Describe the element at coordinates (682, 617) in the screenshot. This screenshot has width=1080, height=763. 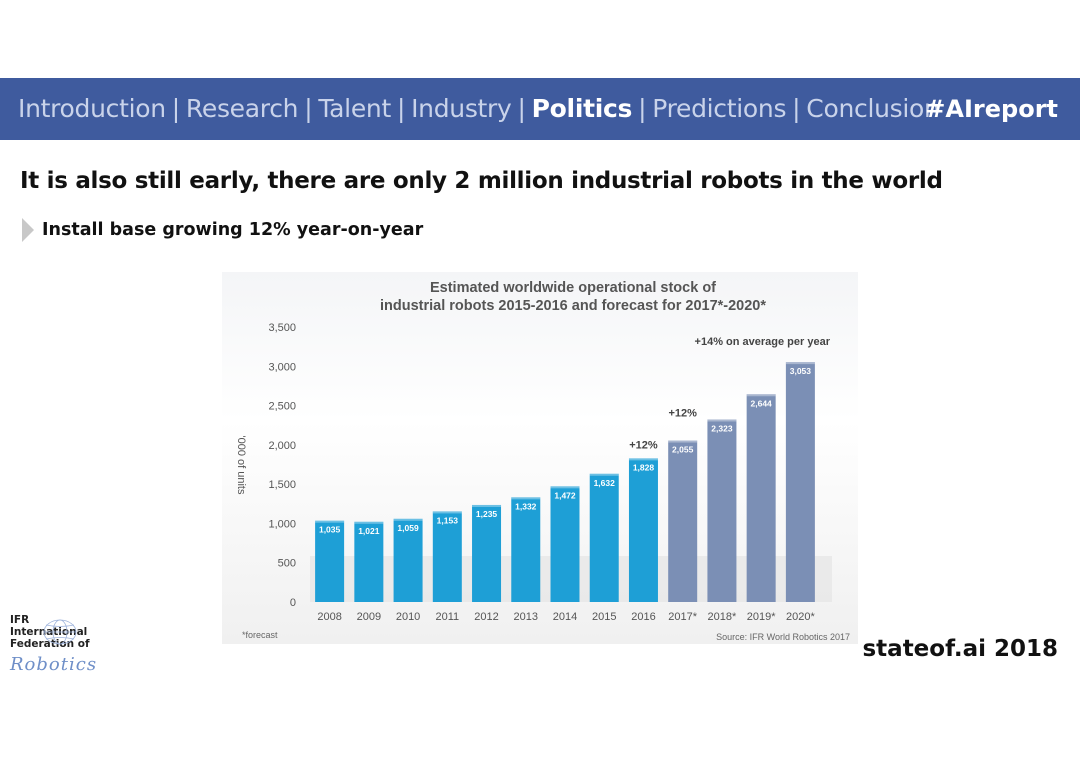
I see `x-tick-label: 2017*` at that location.